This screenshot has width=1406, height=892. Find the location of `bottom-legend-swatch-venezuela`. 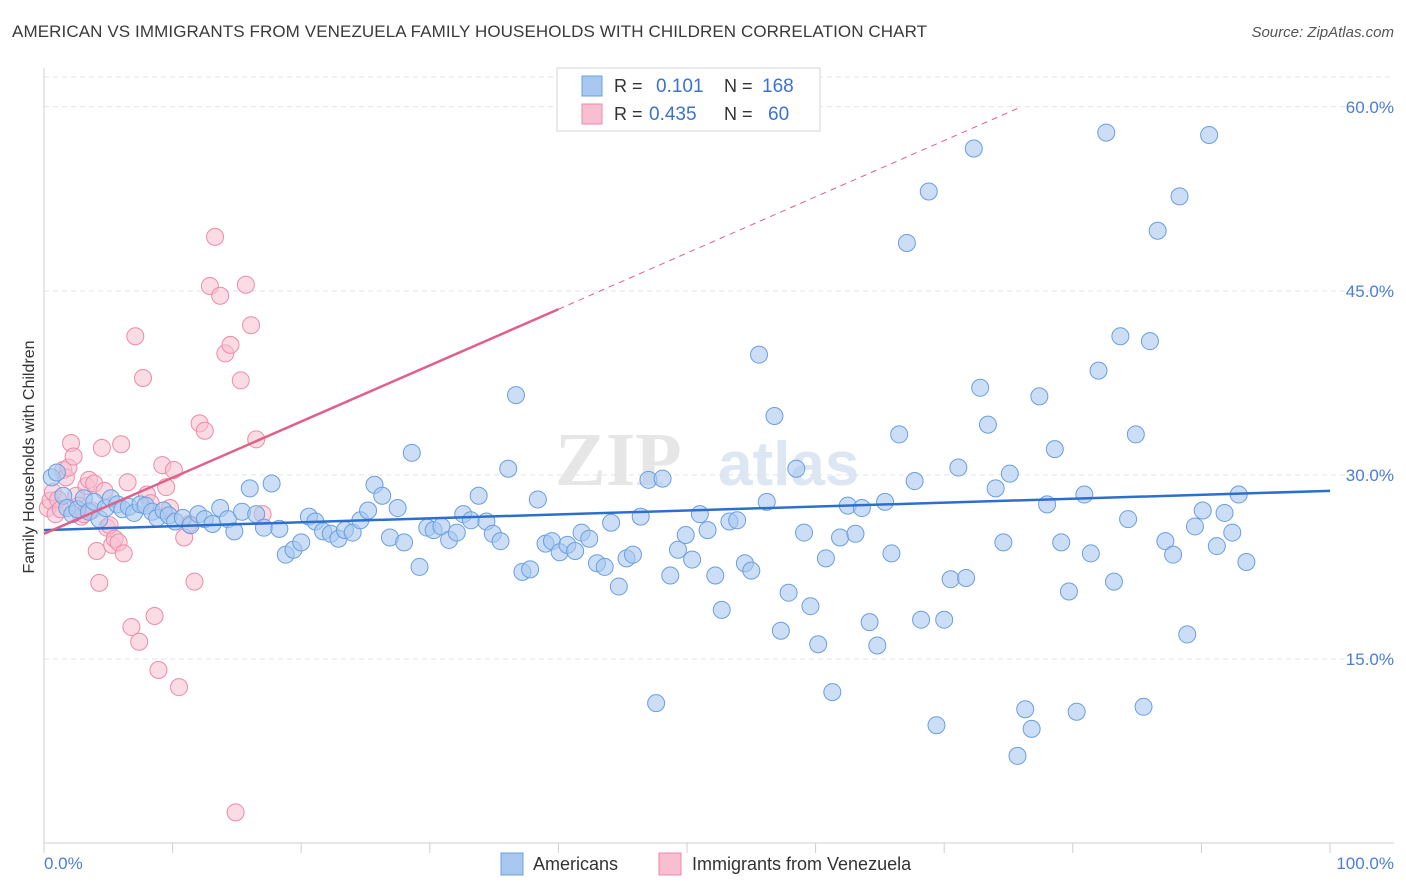

bottom-legend-swatch-venezuela is located at coordinates (670, 864).